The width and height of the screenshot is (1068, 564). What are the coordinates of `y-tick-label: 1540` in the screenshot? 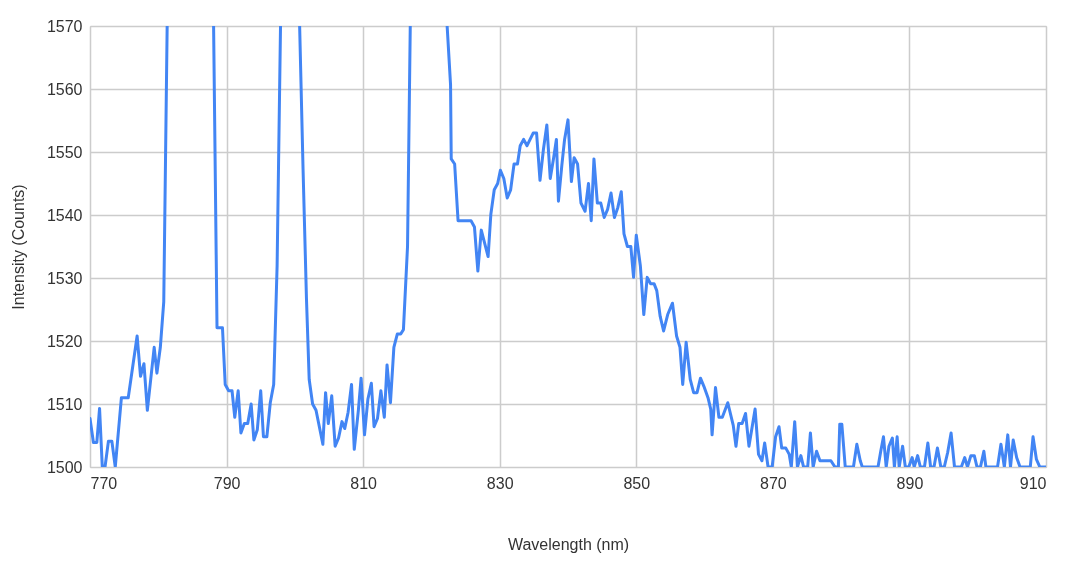 It's located at (64, 215).